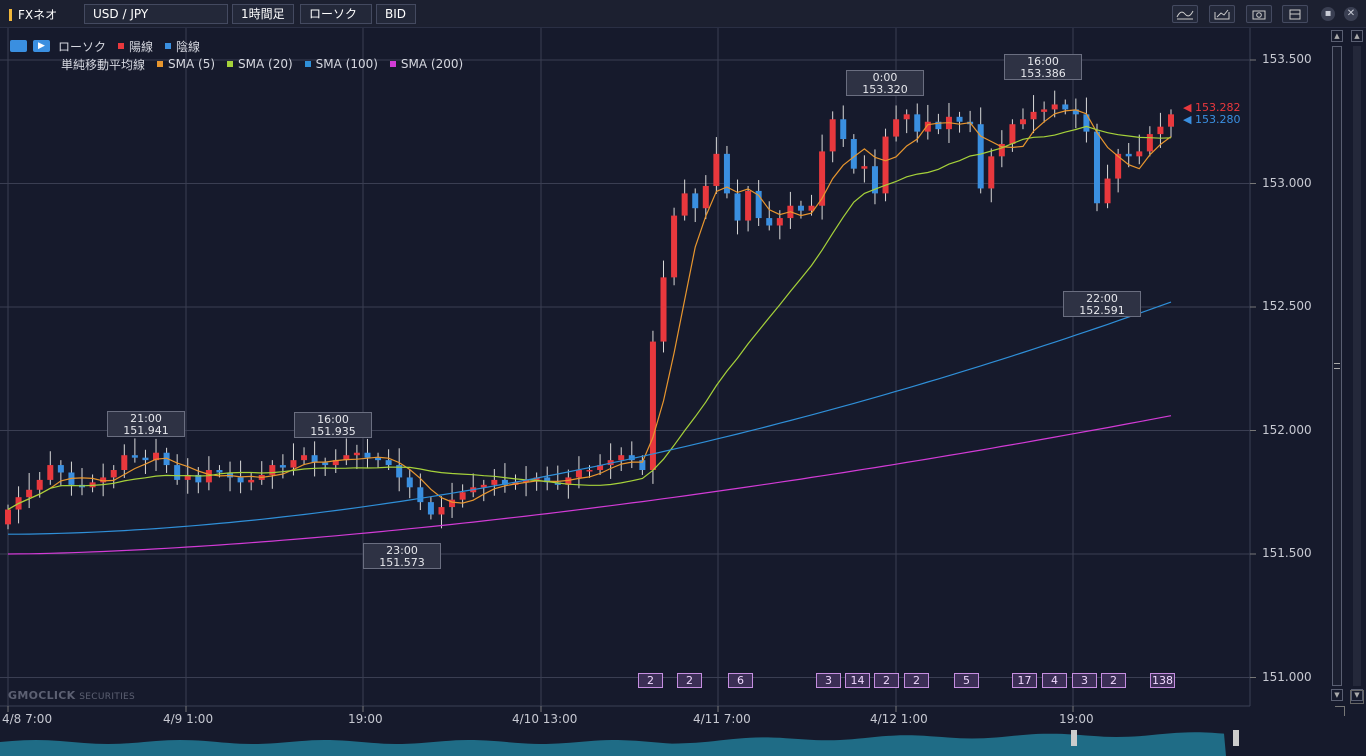 The image size is (1366, 756). Describe the element at coordinates (41, 46) in the screenshot. I see `expand-legend-icon: ▶` at that location.